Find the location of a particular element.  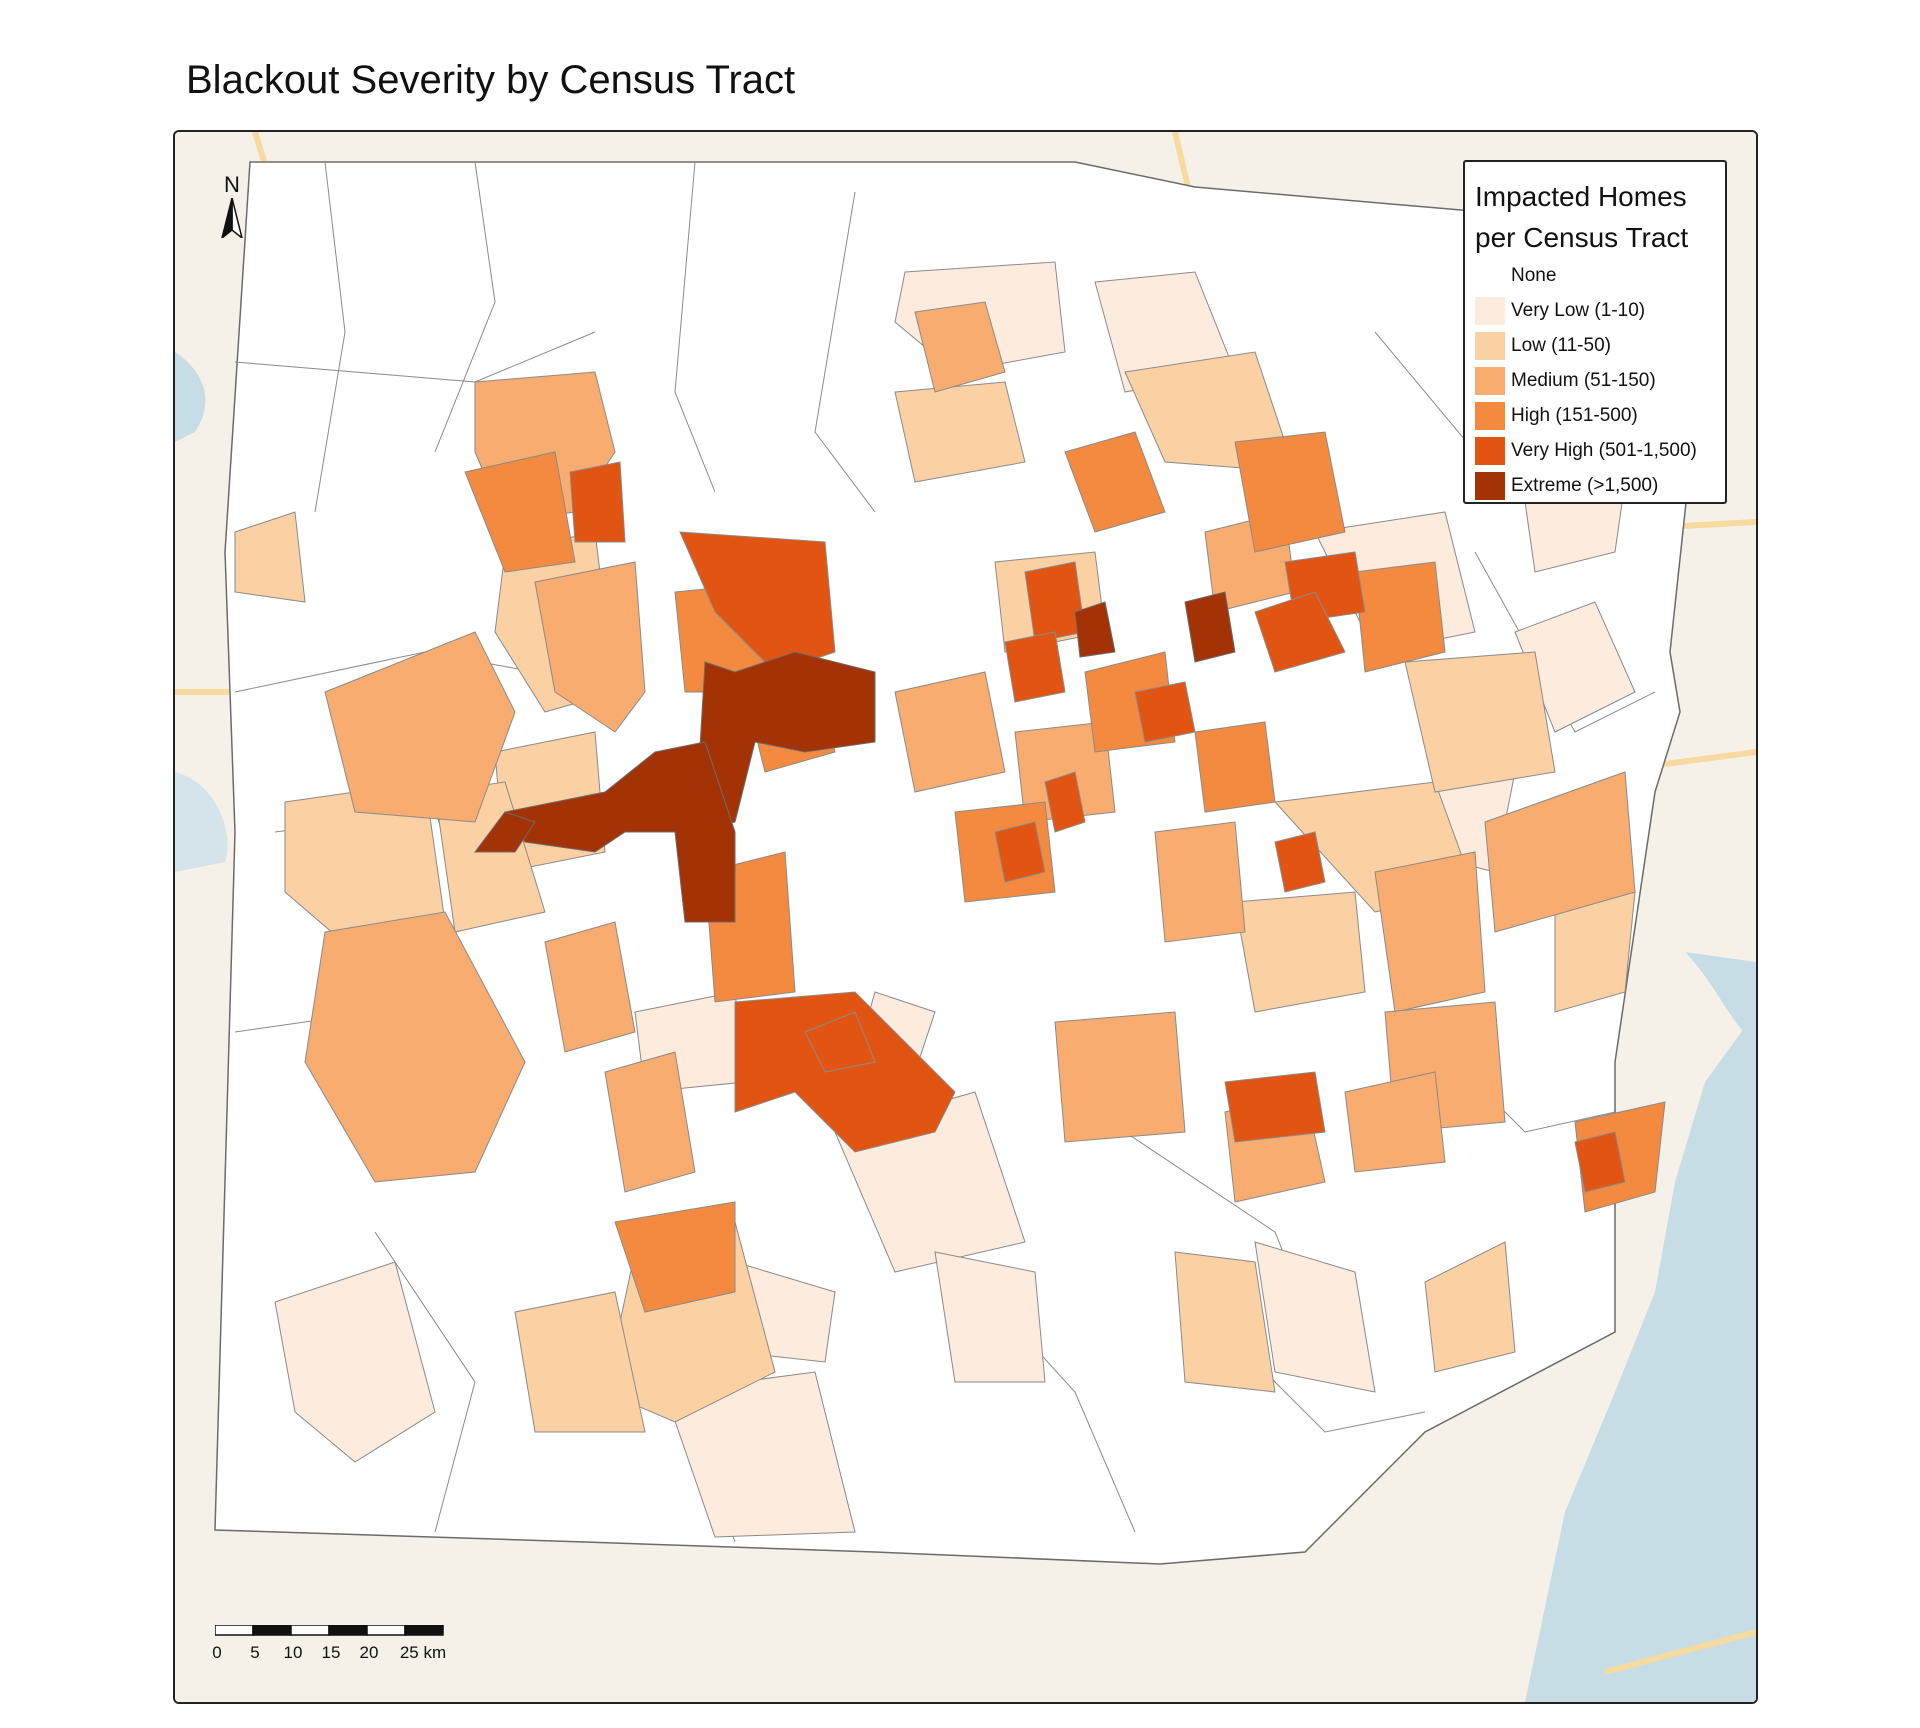

north-arrow-icon is located at coordinates (232, 218).